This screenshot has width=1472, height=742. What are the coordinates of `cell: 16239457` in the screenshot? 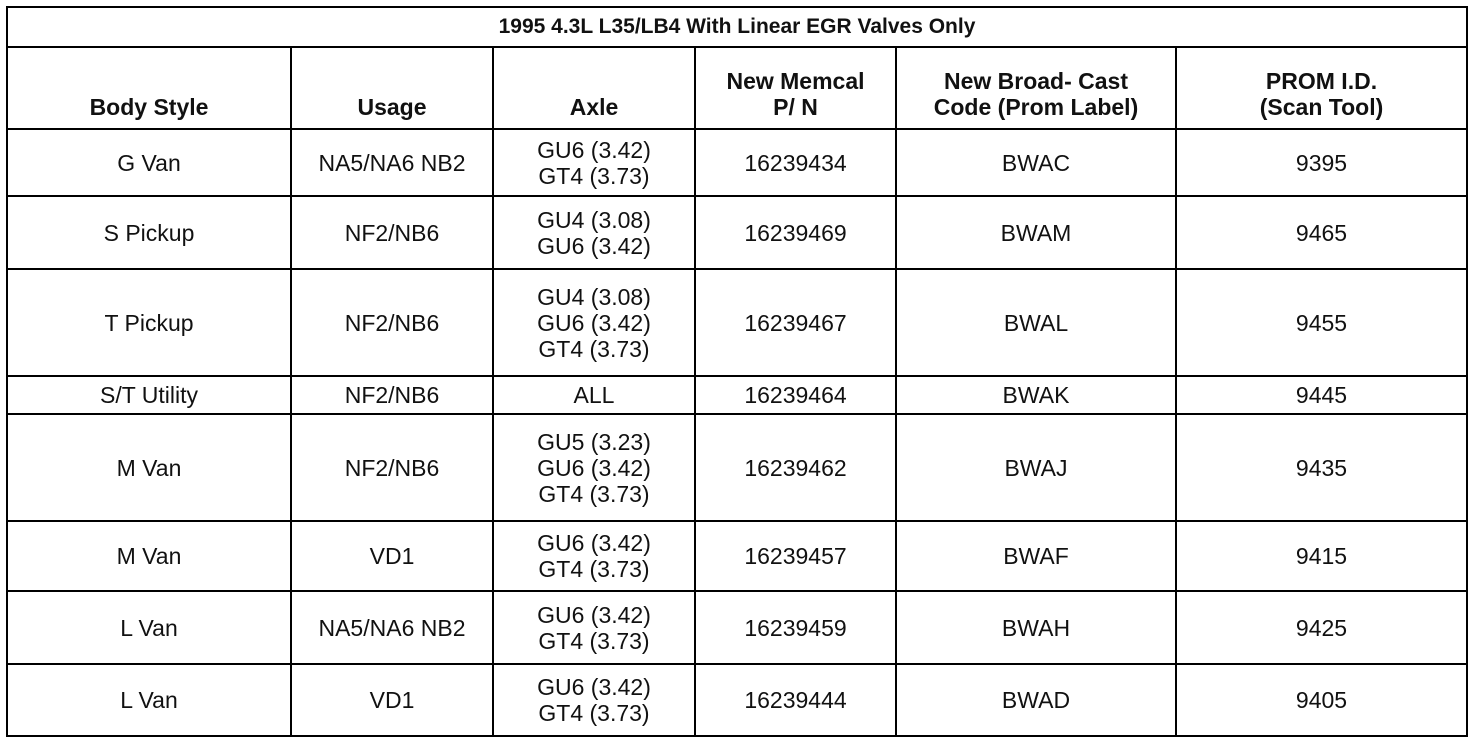 It's located at (795, 556).